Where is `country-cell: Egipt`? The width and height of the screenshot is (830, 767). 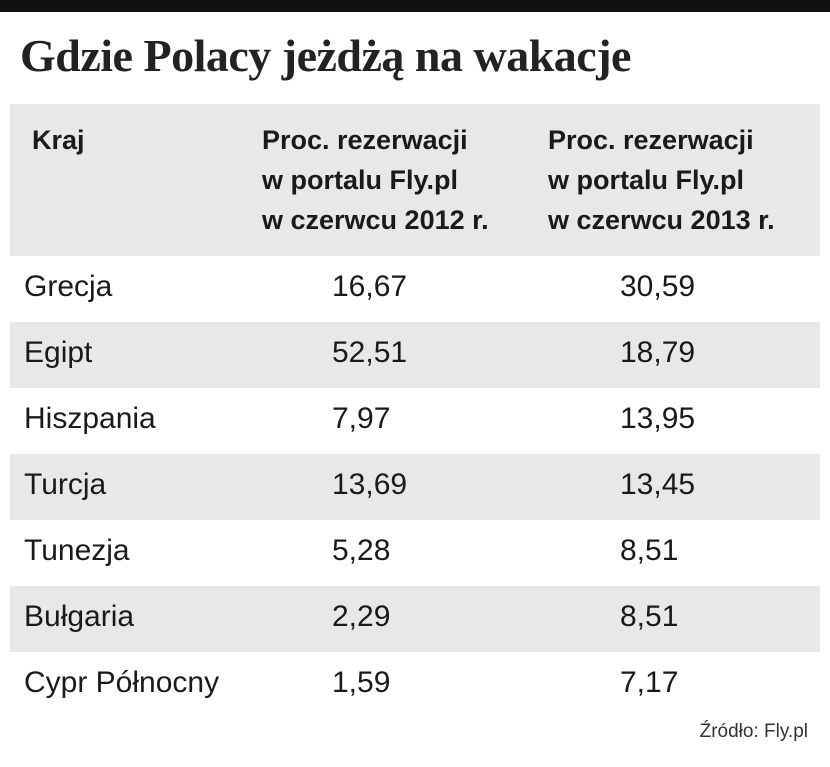
country-cell: Egipt is located at coordinates (58, 352).